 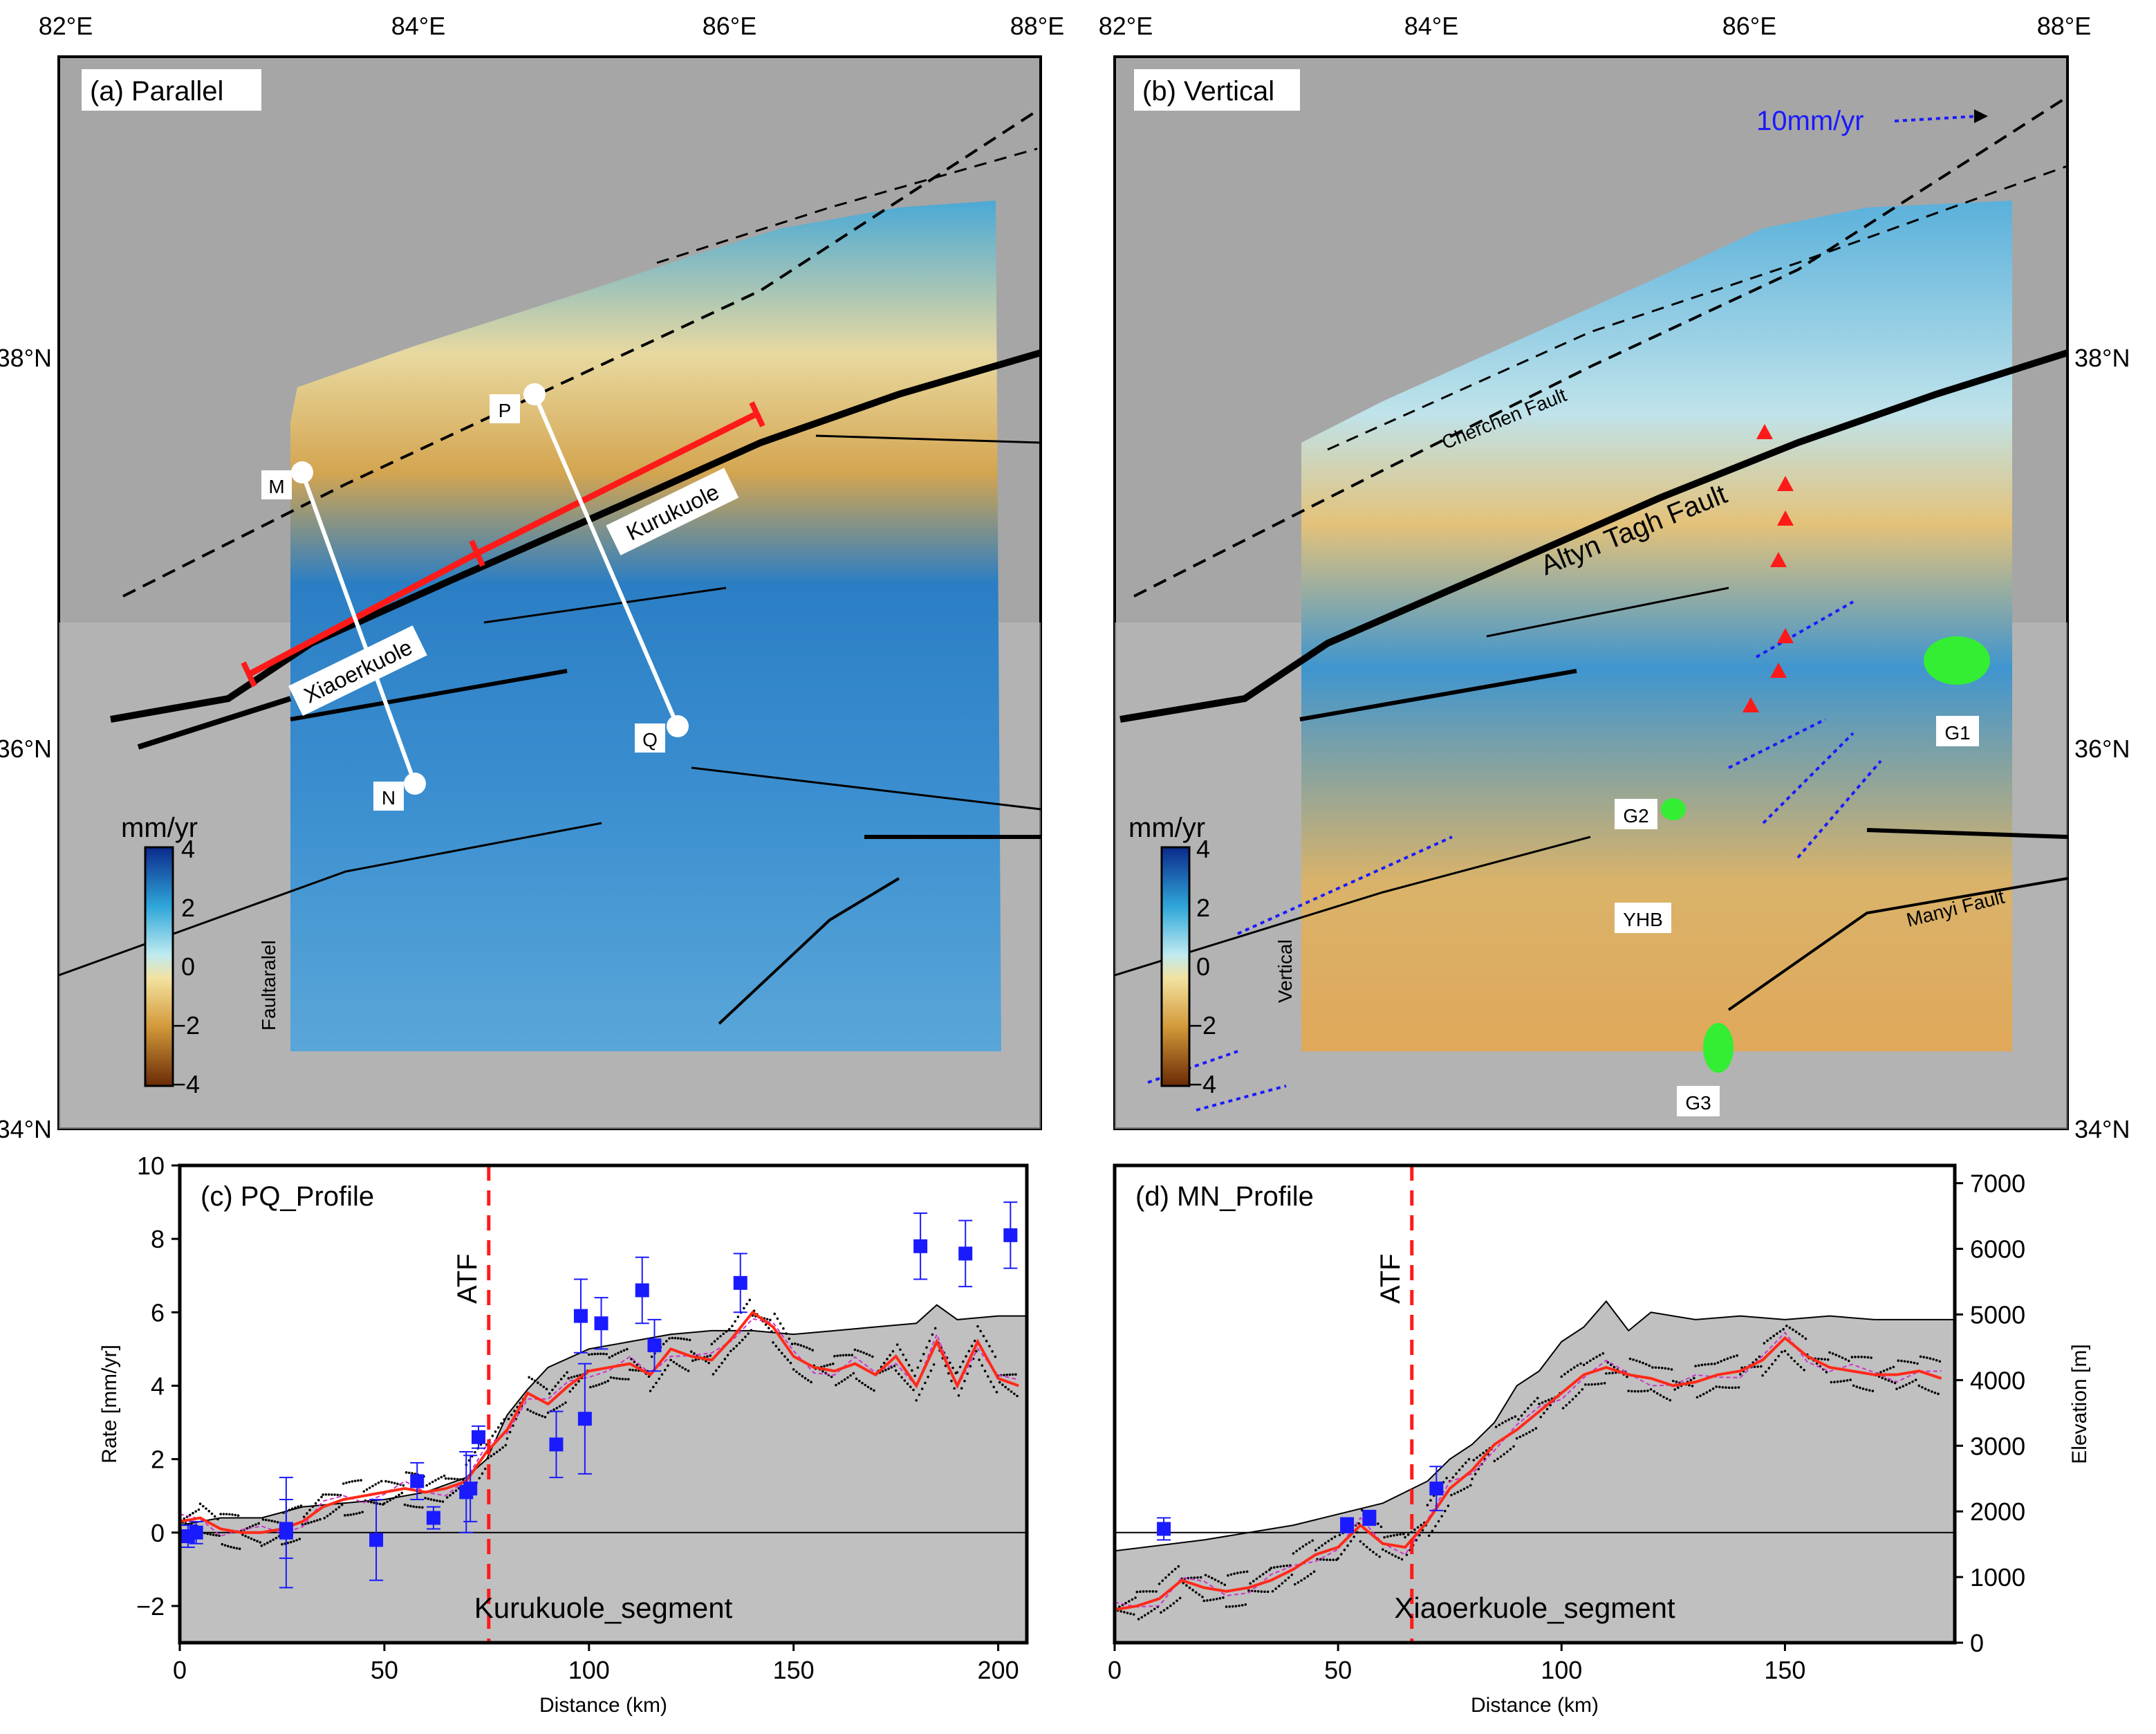 I want to click on y2-tick-label: 3000, so click(x=1998, y=1446).